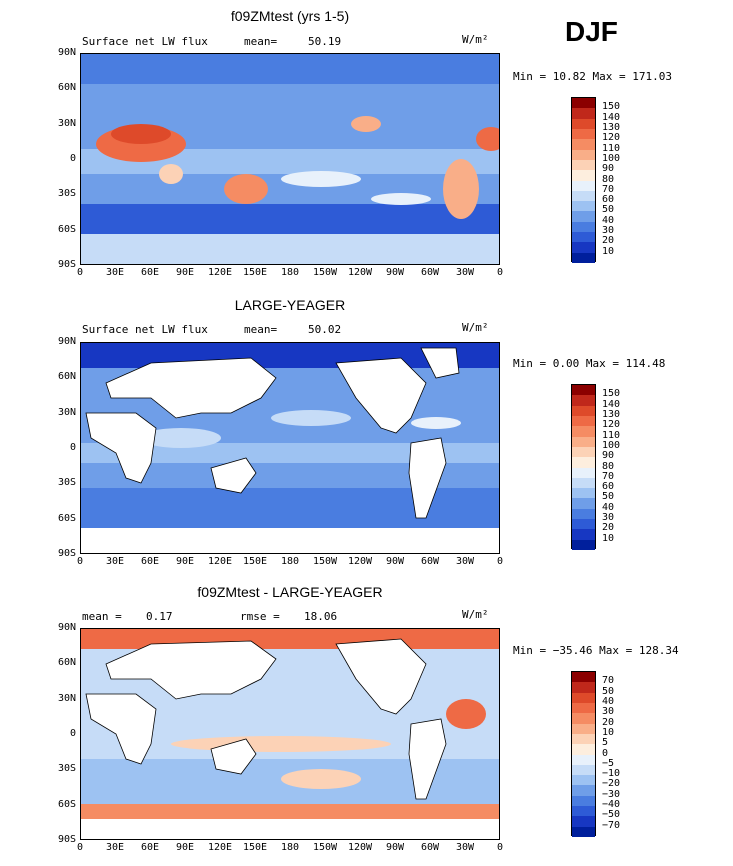 This screenshot has width=733, height=866. What do you see at coordinates (608, 466) in the screenshot?
I see `colorbar-label: 80` at bounding box center [608, 466].